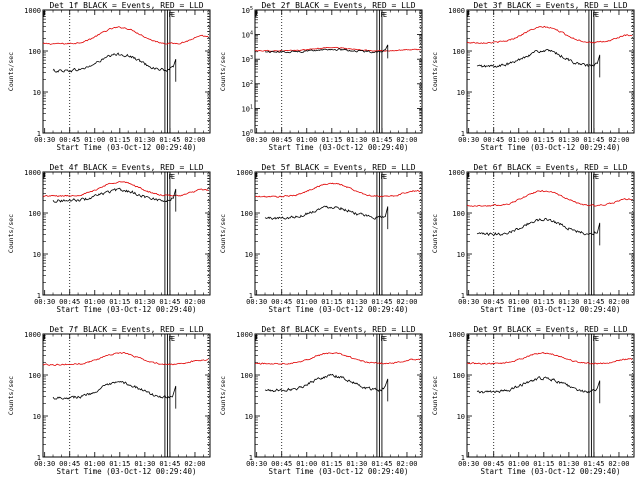 This screenshot has width=640, height=484. I want to click on panel-title: Det 5f BLACK = Events, RED = LLD, so click(338, 167).